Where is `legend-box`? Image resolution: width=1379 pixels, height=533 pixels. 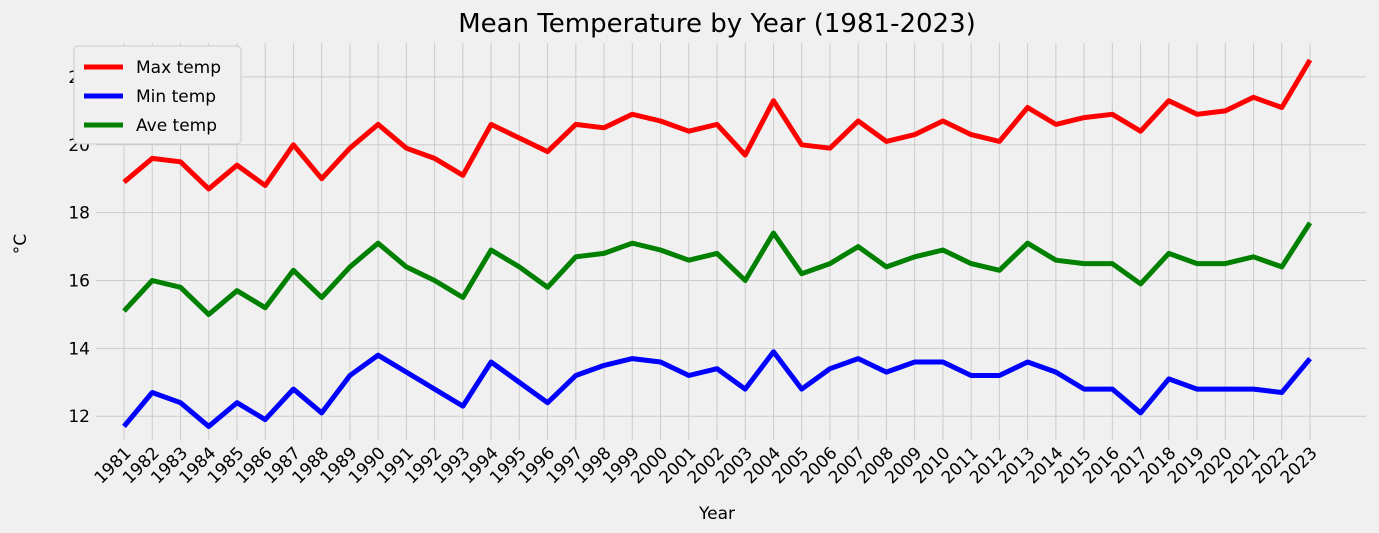 legend-box is located at coordinates (157, 95).